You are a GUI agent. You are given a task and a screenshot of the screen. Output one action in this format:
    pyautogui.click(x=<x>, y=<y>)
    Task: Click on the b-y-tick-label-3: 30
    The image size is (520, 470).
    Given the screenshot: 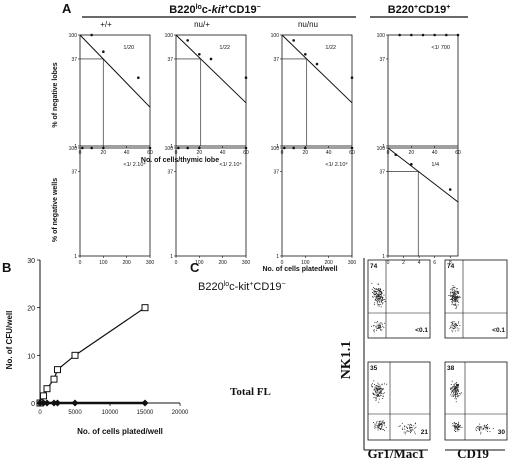 What is the action you would take?
    pyautogui.click(x=31, y=261)
    